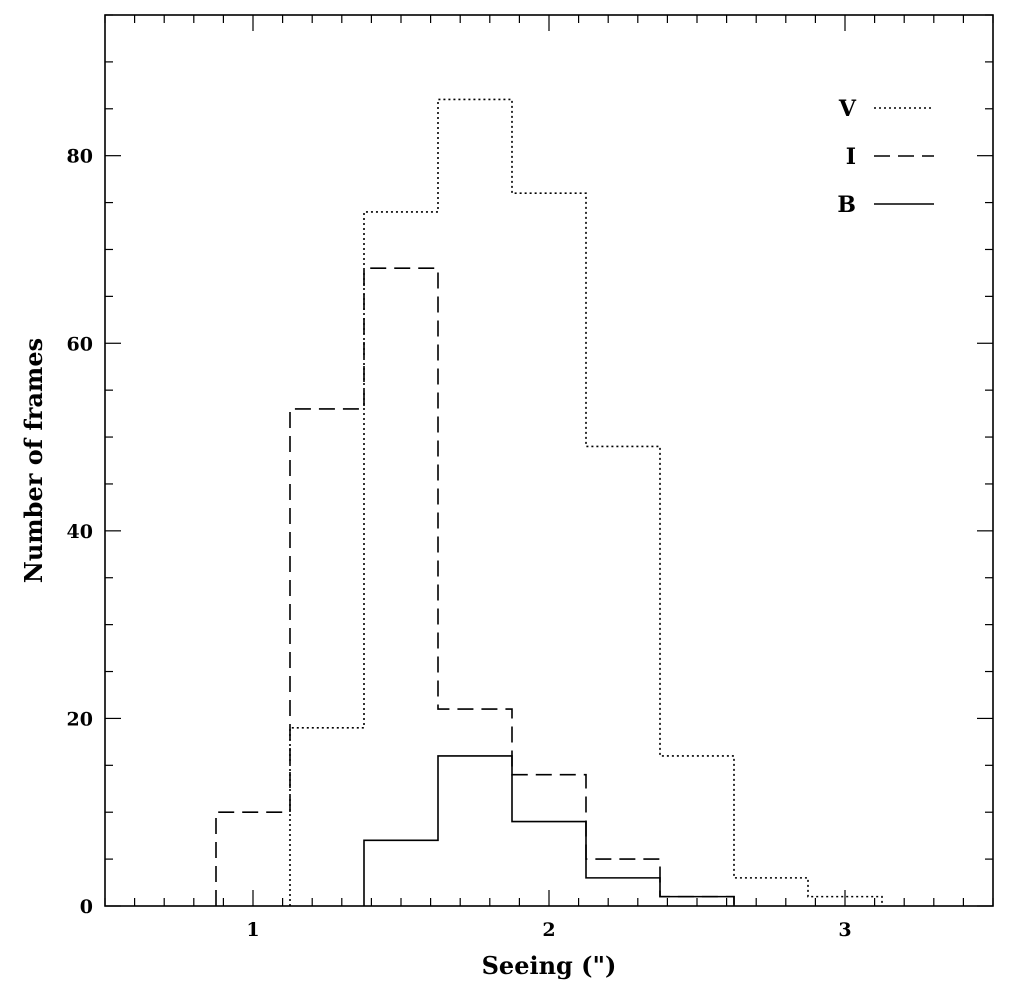  What do you see at coordinates (548, 930) in the screenshot?
I see `x-tick-label: 2` at bounding box center [548, 930].